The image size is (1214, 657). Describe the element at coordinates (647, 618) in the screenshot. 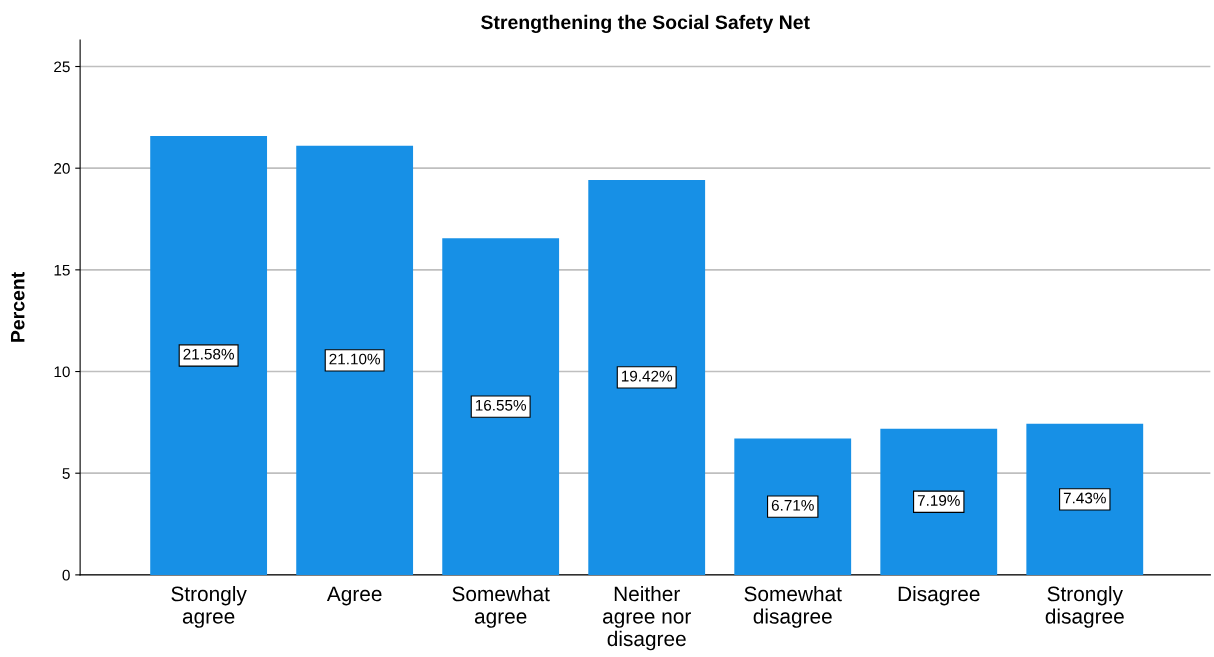

I see `x-tick-label: Neither agree nor disagree` at that location.